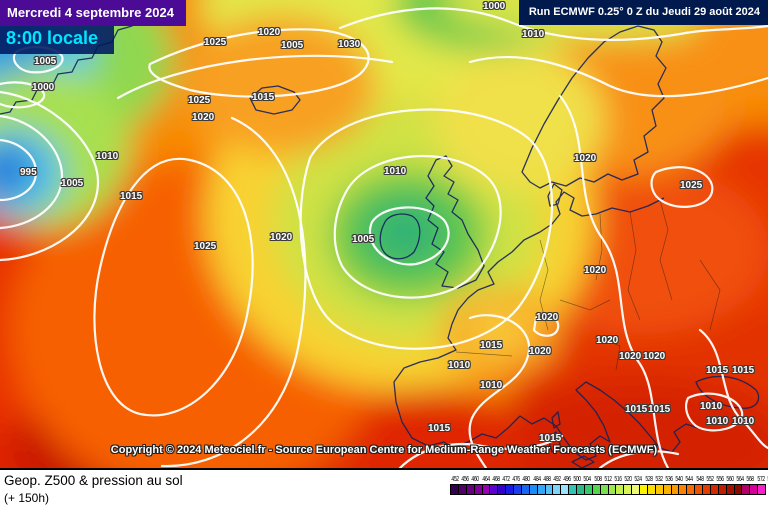 This screenshot has width=768, height=512. Describe the element at coordinates (516, 479) in the screenshot. I see `scale-value: 476` at that location.